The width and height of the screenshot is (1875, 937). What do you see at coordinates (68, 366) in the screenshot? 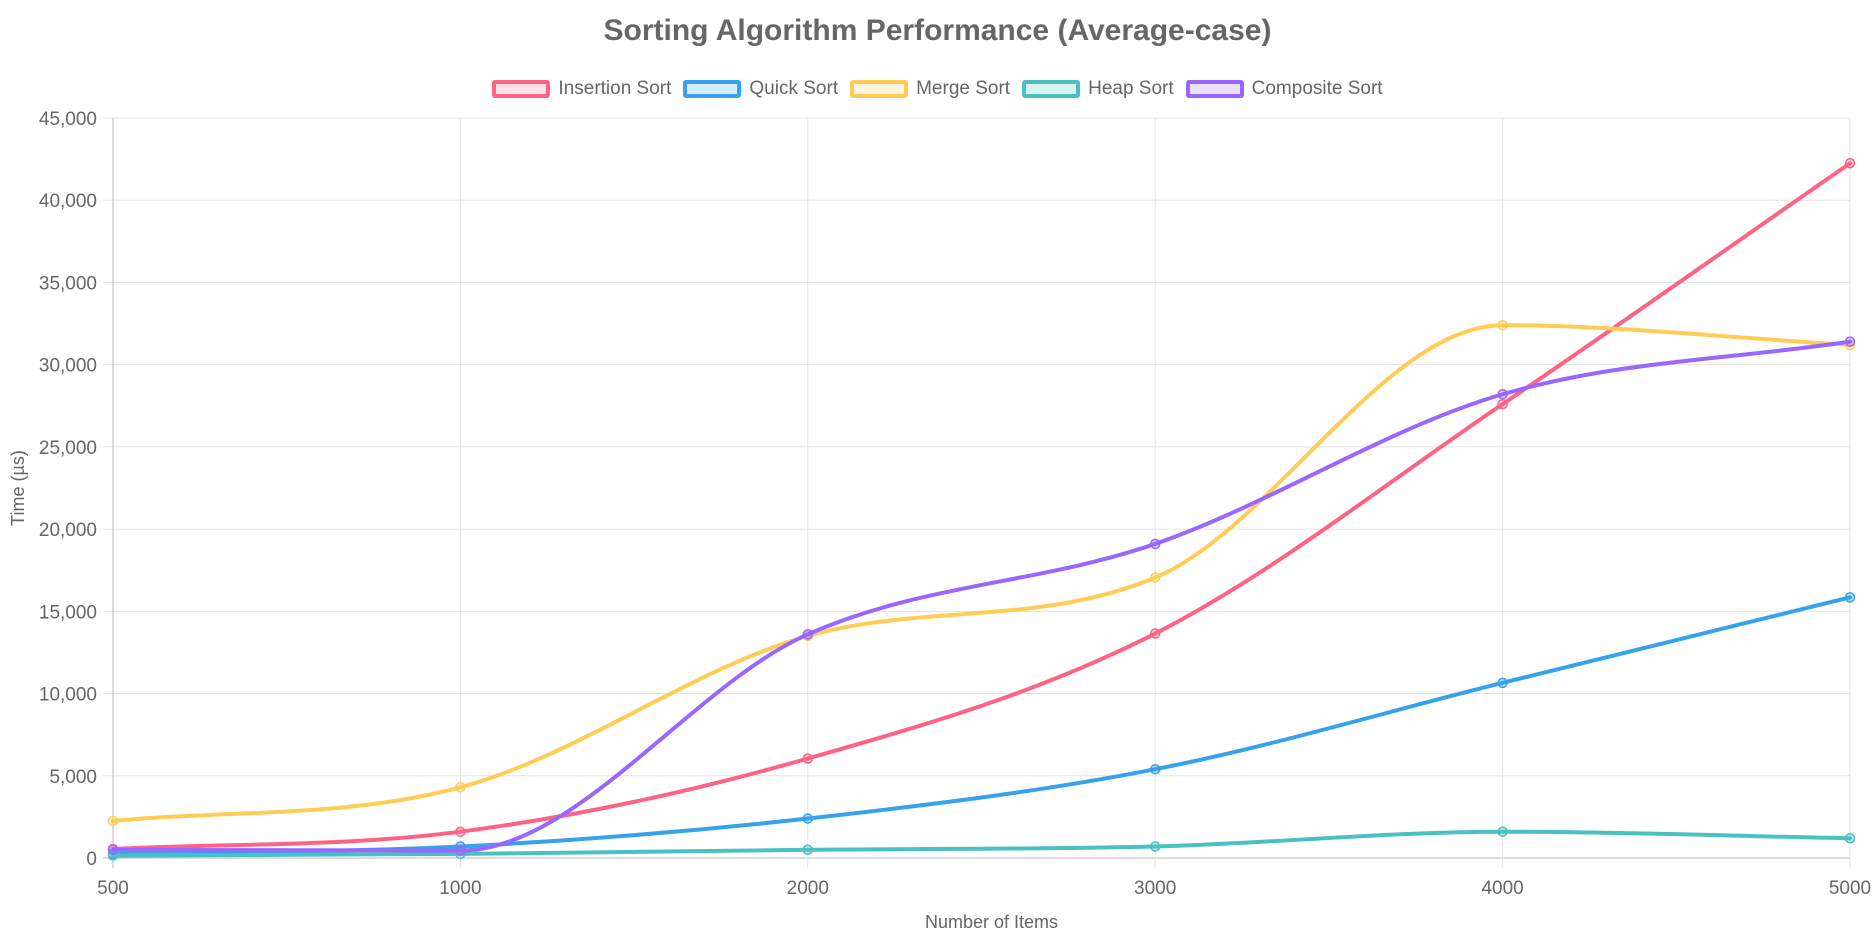
I see `y-tick-label: 30,000` at bounding box center [68, 366].